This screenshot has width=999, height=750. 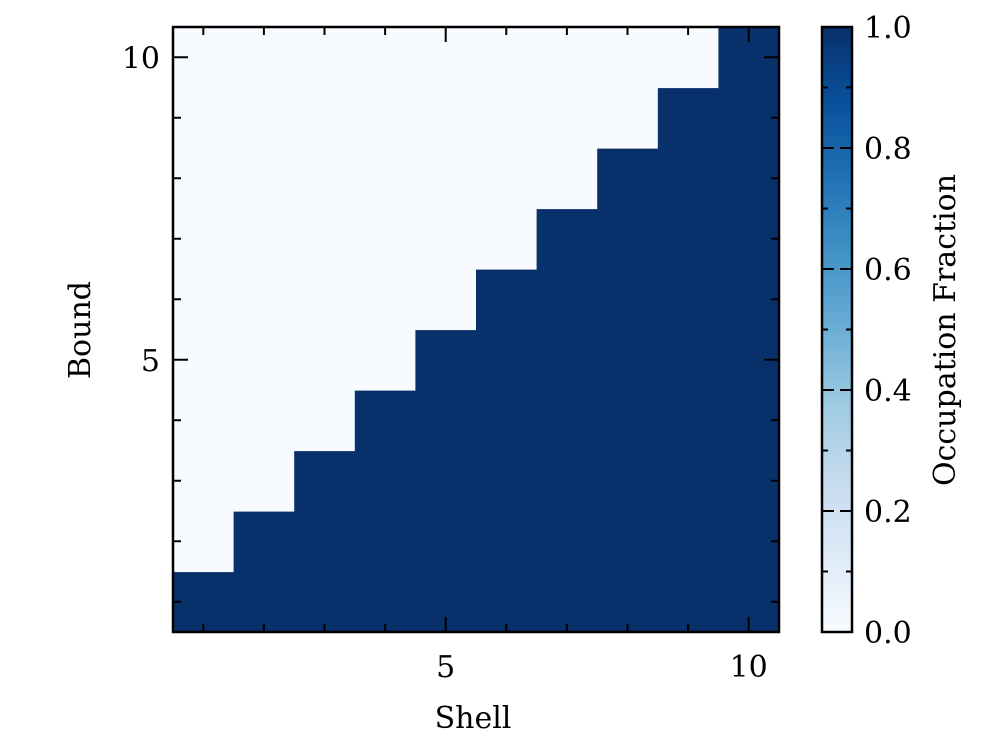 I want to click on colorbar-label: Occupation Fraction, so click(x=945, y=330).